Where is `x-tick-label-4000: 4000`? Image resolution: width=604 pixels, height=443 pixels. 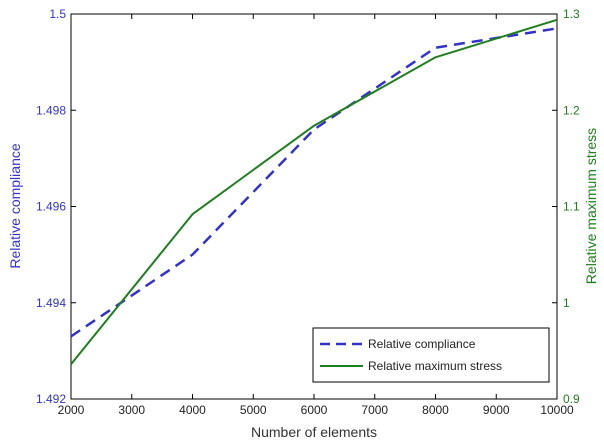 x-tick-label-4000: 4000 is located at coordinates (192, 410).